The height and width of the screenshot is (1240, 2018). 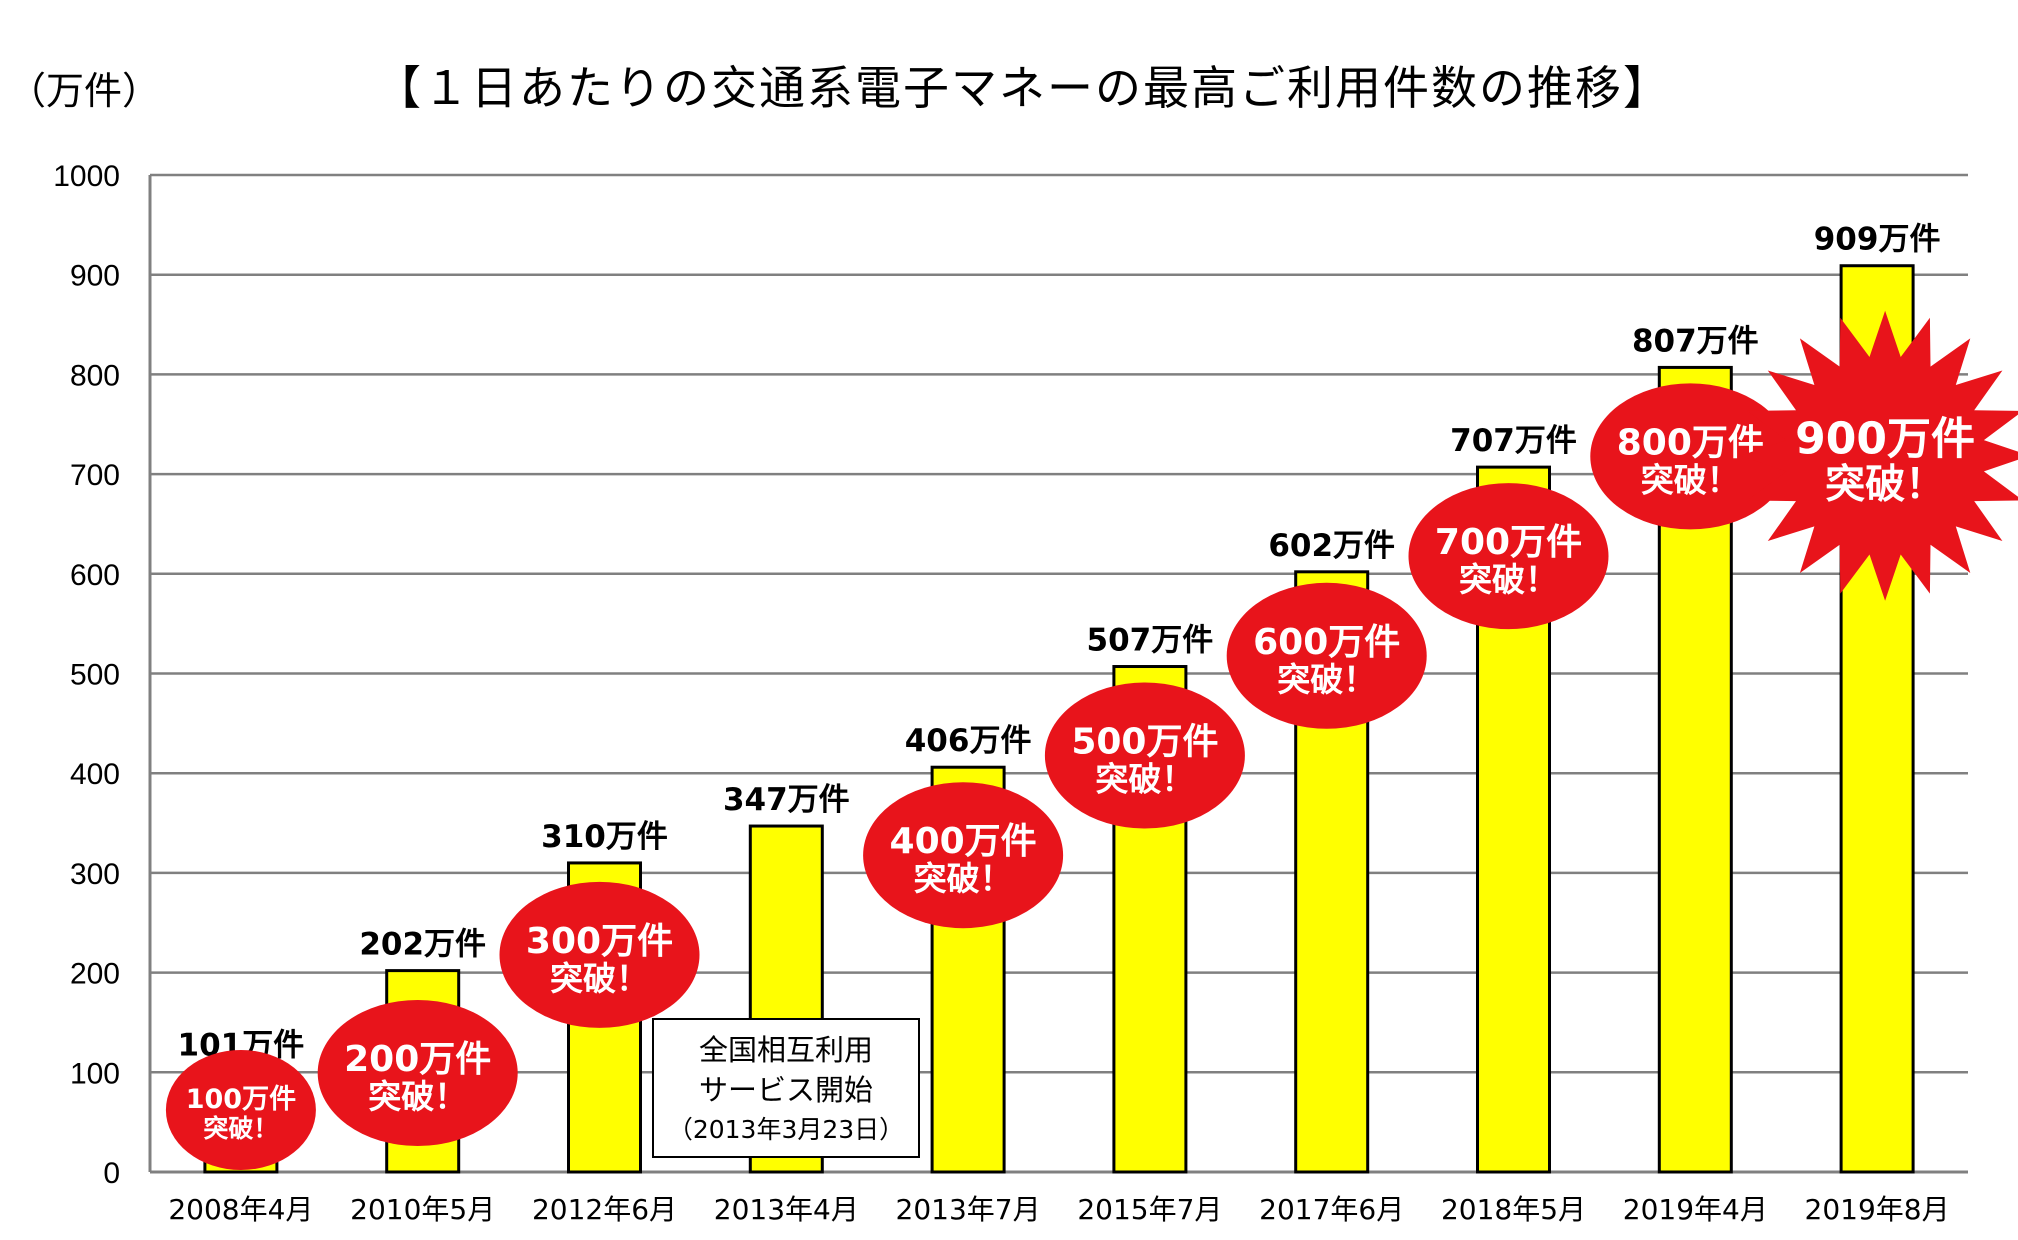 I want to click on badge-value-text: 400万件, so click(x=963, y=841).